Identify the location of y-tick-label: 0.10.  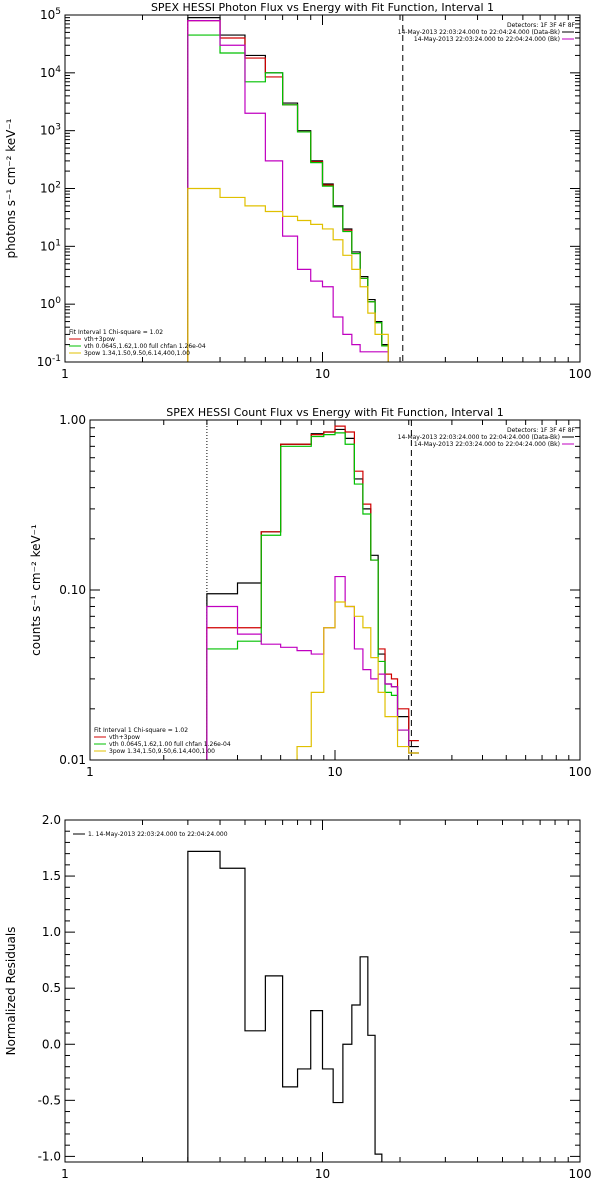
(72, 590).